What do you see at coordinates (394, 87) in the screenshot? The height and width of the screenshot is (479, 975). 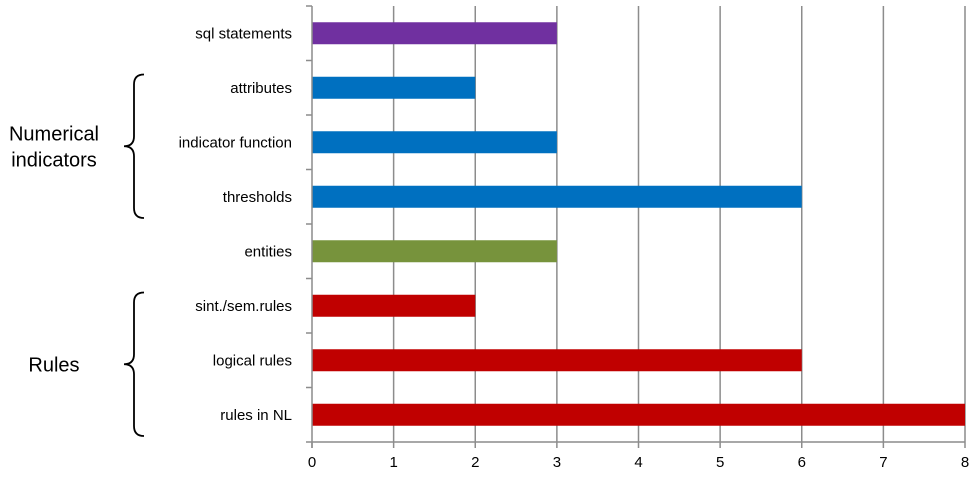 I see `bar-attributes` at bounding box center [394, 87].